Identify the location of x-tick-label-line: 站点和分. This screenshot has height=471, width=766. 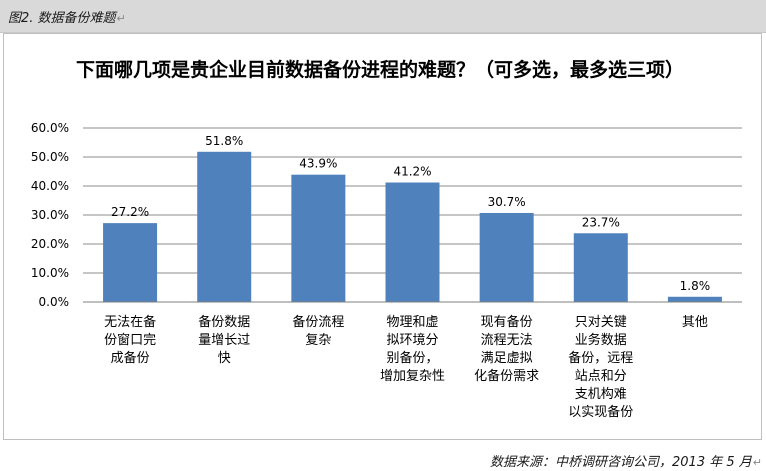
(601, 376).